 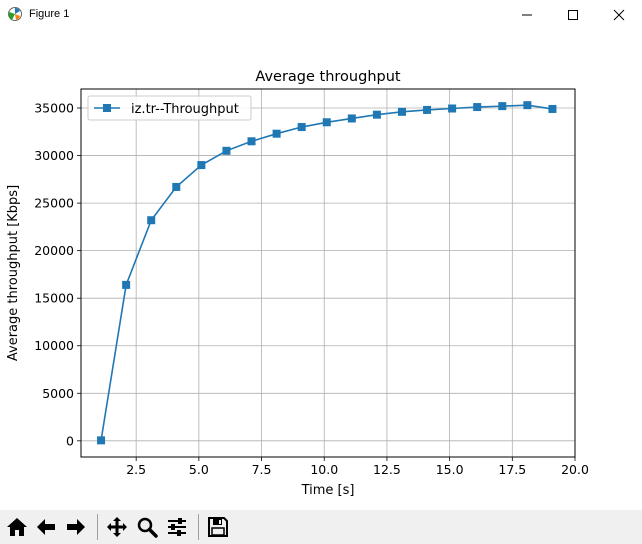 What do you see at coordinates (54, 298) in the screenshot?
I see `y-tick-label: 15000` at bounding box center [54, 298].